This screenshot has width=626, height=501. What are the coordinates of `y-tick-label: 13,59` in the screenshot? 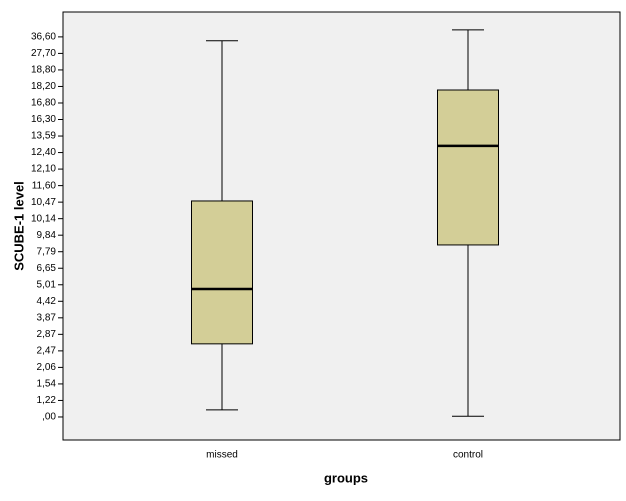 It's located at (43, 136).